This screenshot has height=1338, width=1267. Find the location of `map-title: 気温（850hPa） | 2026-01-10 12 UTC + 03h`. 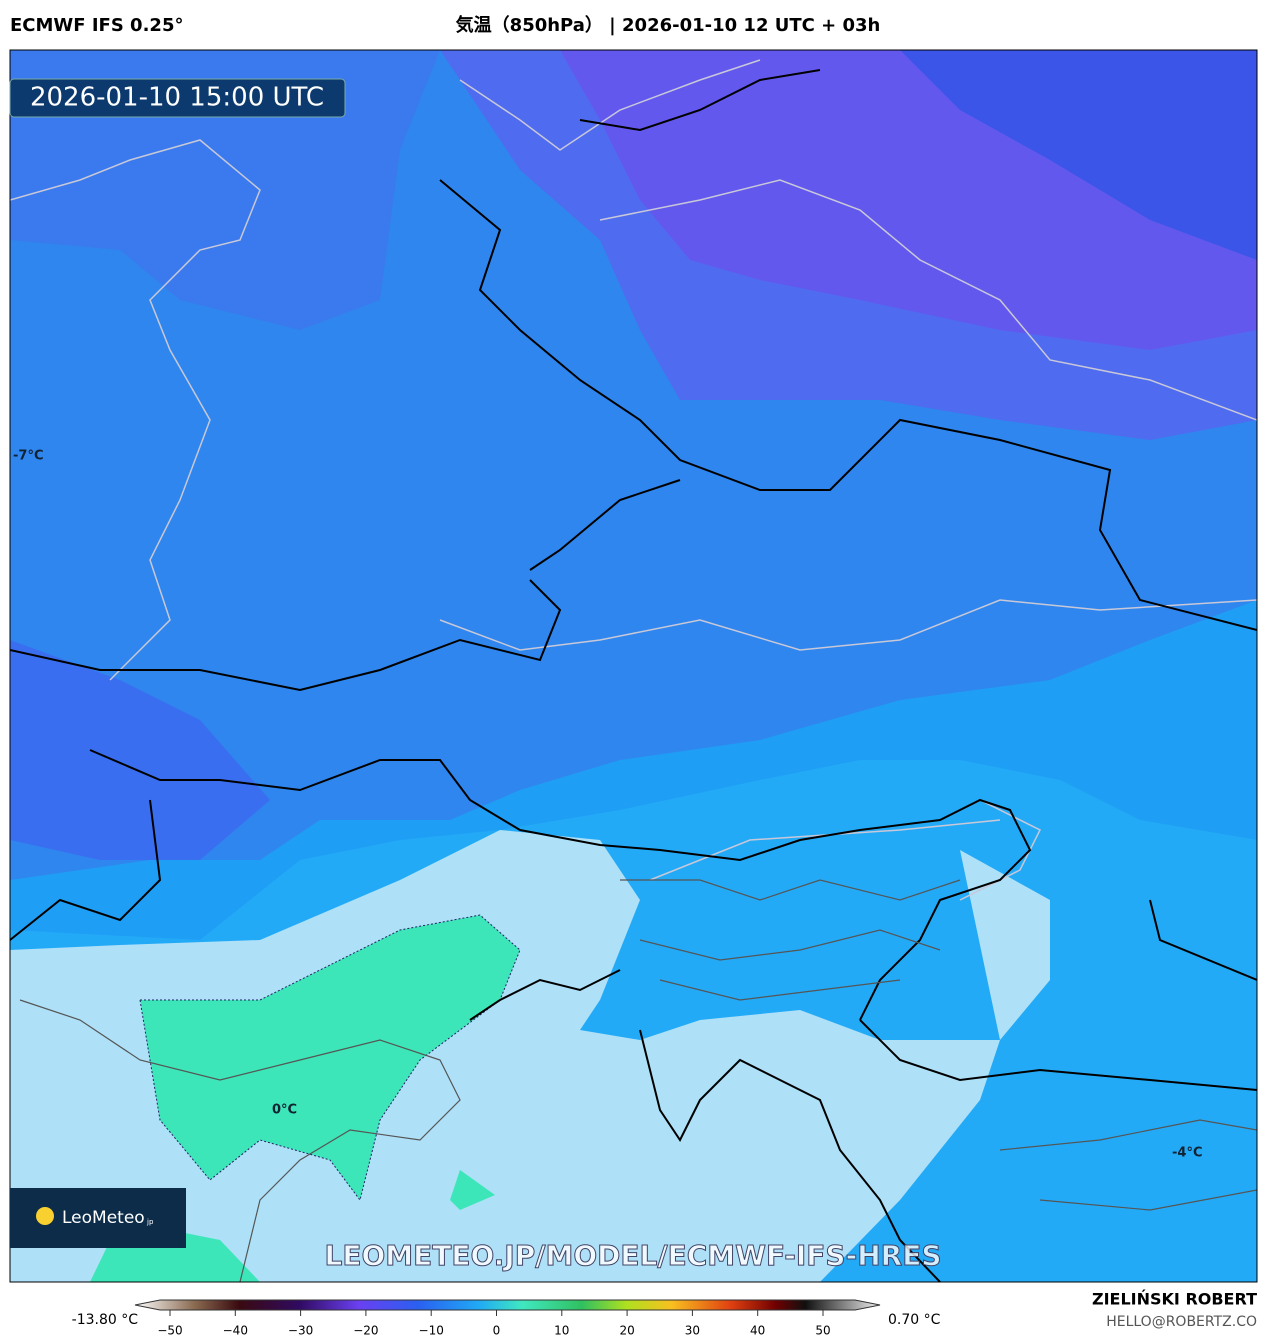

map-title: 気温（850hPa） | 2026-01-10 12 UTC + 03h is located at coordinates (668, 25).